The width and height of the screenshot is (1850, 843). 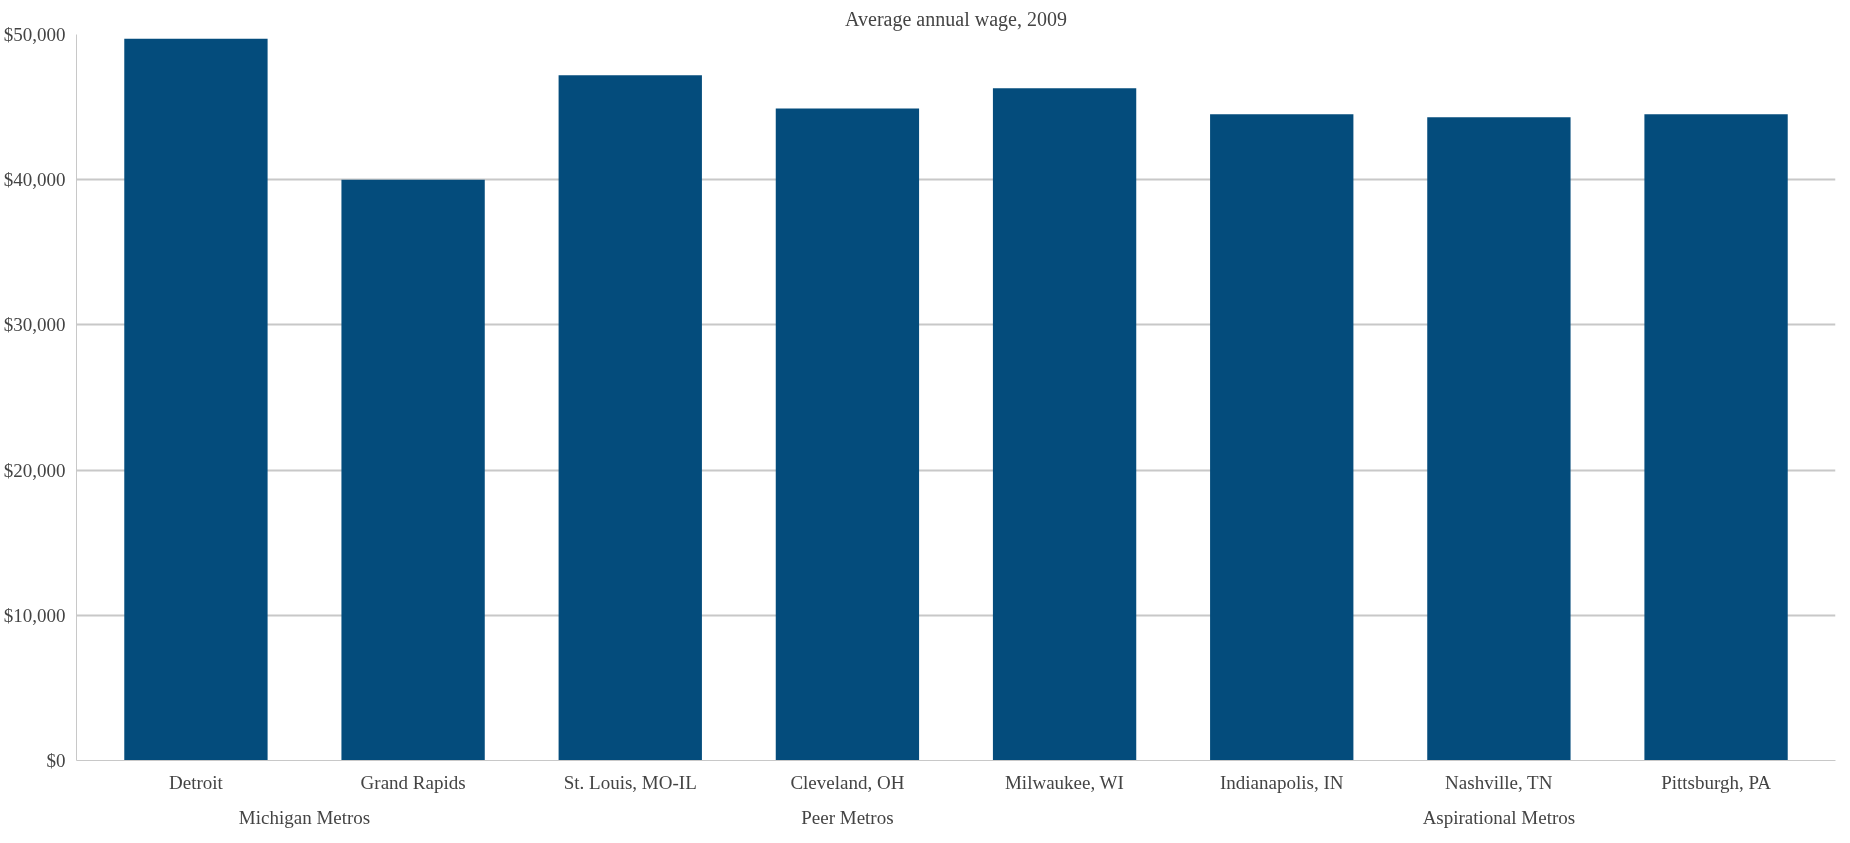 What do you see at coordinates (956, 19) in the screenshot?
I see `chart-title: Average annual wage, 2009` at bounding box center [956, 19].